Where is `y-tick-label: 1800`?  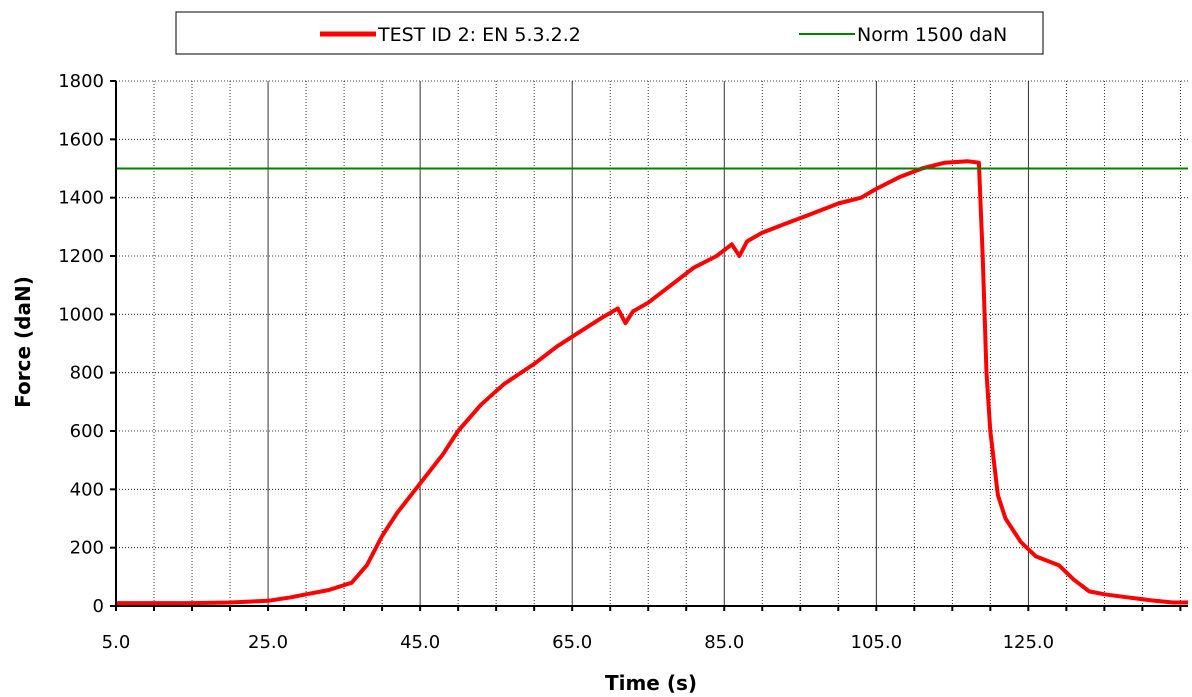
y-tick-label: 1800 is located at coordinates (81, 81).